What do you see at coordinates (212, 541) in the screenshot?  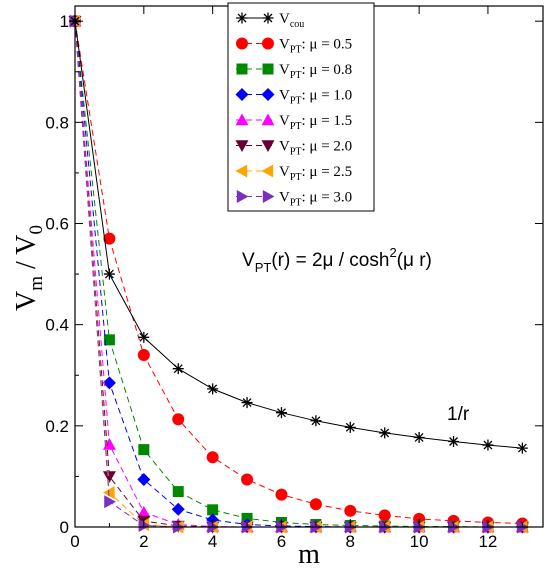 I see `x-tick-label: 4` at bounding box center [212, 541].